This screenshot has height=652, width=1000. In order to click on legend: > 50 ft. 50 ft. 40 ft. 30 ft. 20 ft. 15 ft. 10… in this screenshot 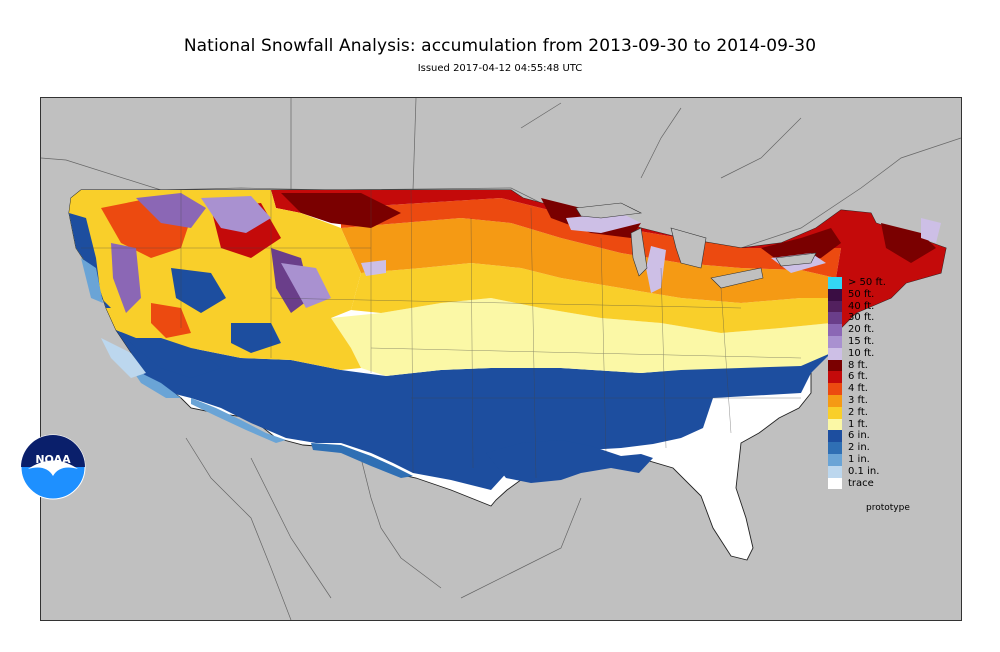, I will do `click(873, 383)`.